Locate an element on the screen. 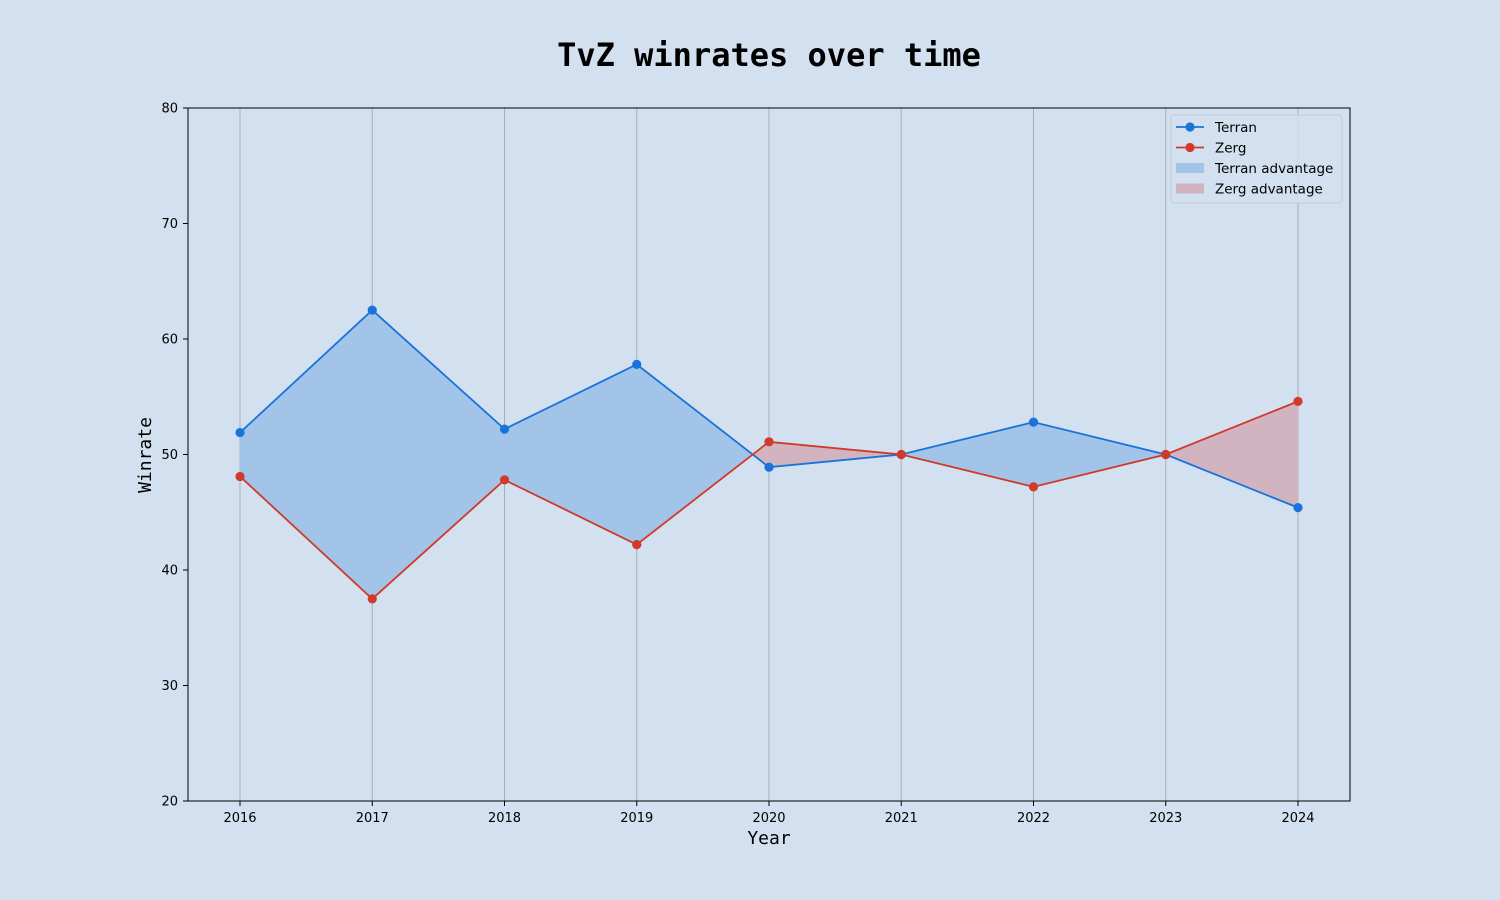 Image resolution: width=1500 pixels, height=900 pixels. x-axis-ticks: 2016 2017 2018 2019 2020 2021 2022 2023 2024 is located at coordinates (769, 813).